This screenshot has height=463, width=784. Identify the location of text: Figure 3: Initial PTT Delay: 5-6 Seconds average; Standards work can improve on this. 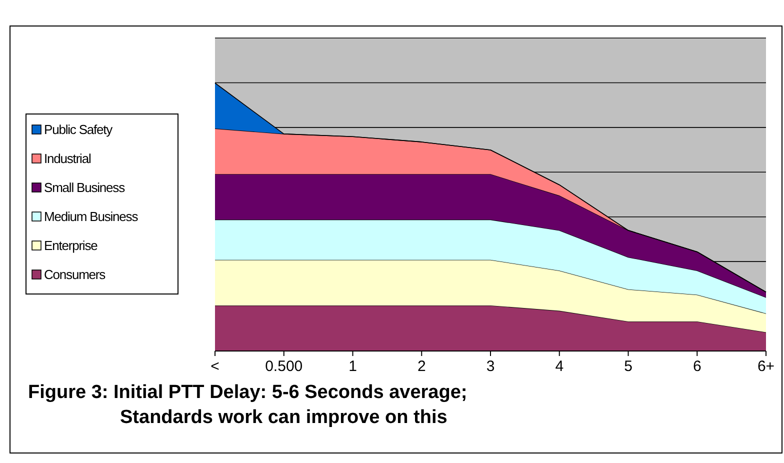
(248, 405).